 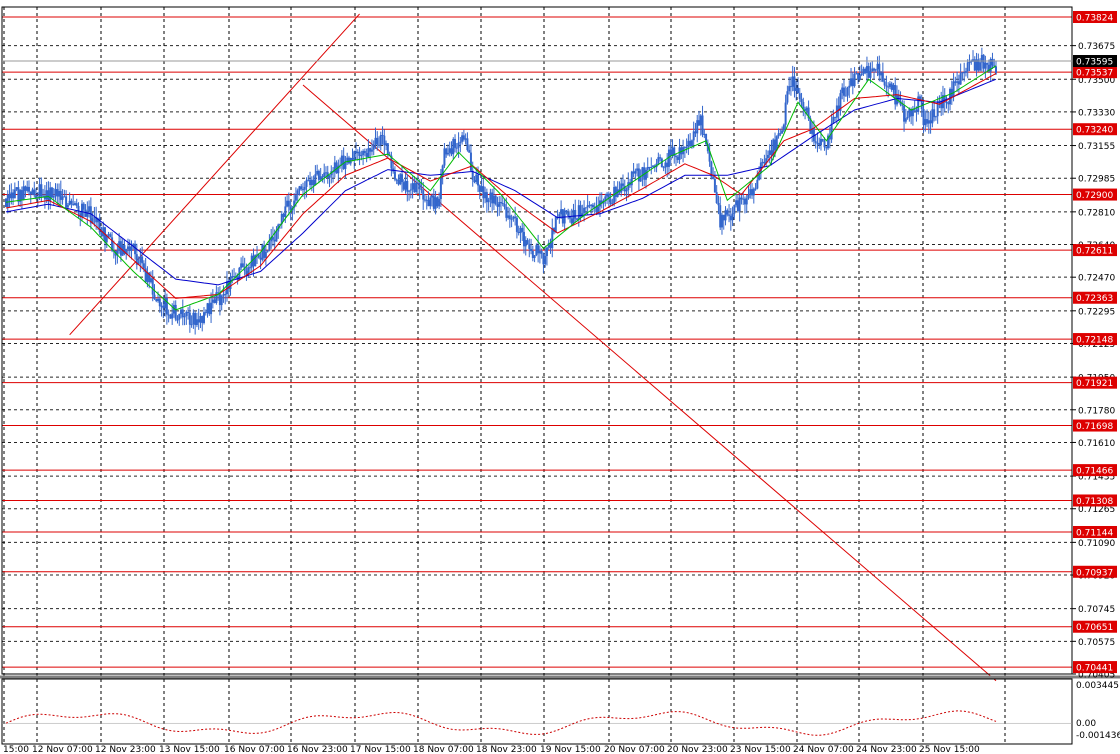 What do you see at coordinates (501, 723) in the screenshot?
I see `oscillator-line` at bounding box center [501, 723].